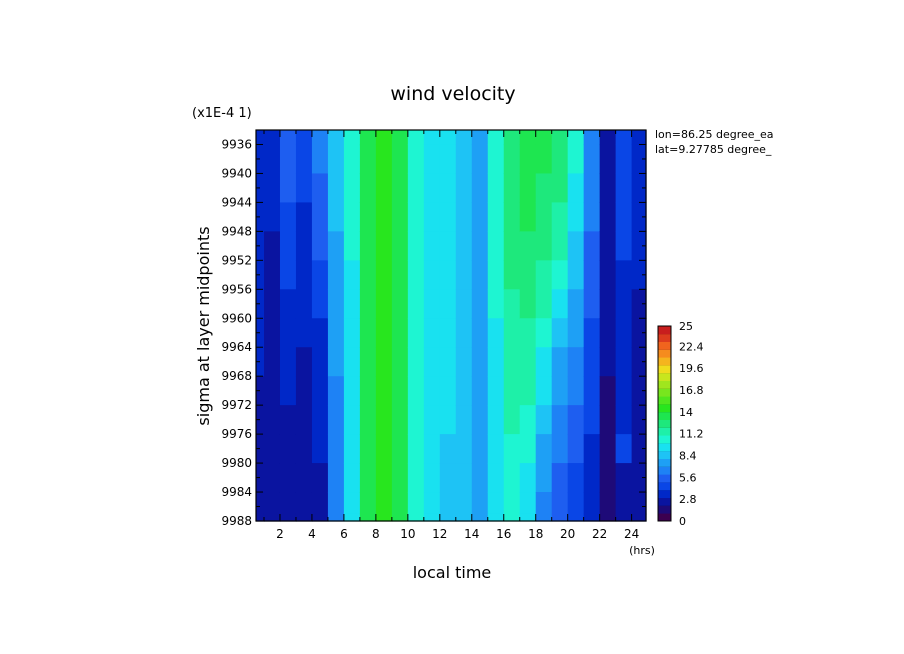 The width and height of the screenshot is (904, 654). What do you see at coordinates (236, 202) in the screenshot?
I see `y-tick-label: 9944` at bounding box center [236, 202].